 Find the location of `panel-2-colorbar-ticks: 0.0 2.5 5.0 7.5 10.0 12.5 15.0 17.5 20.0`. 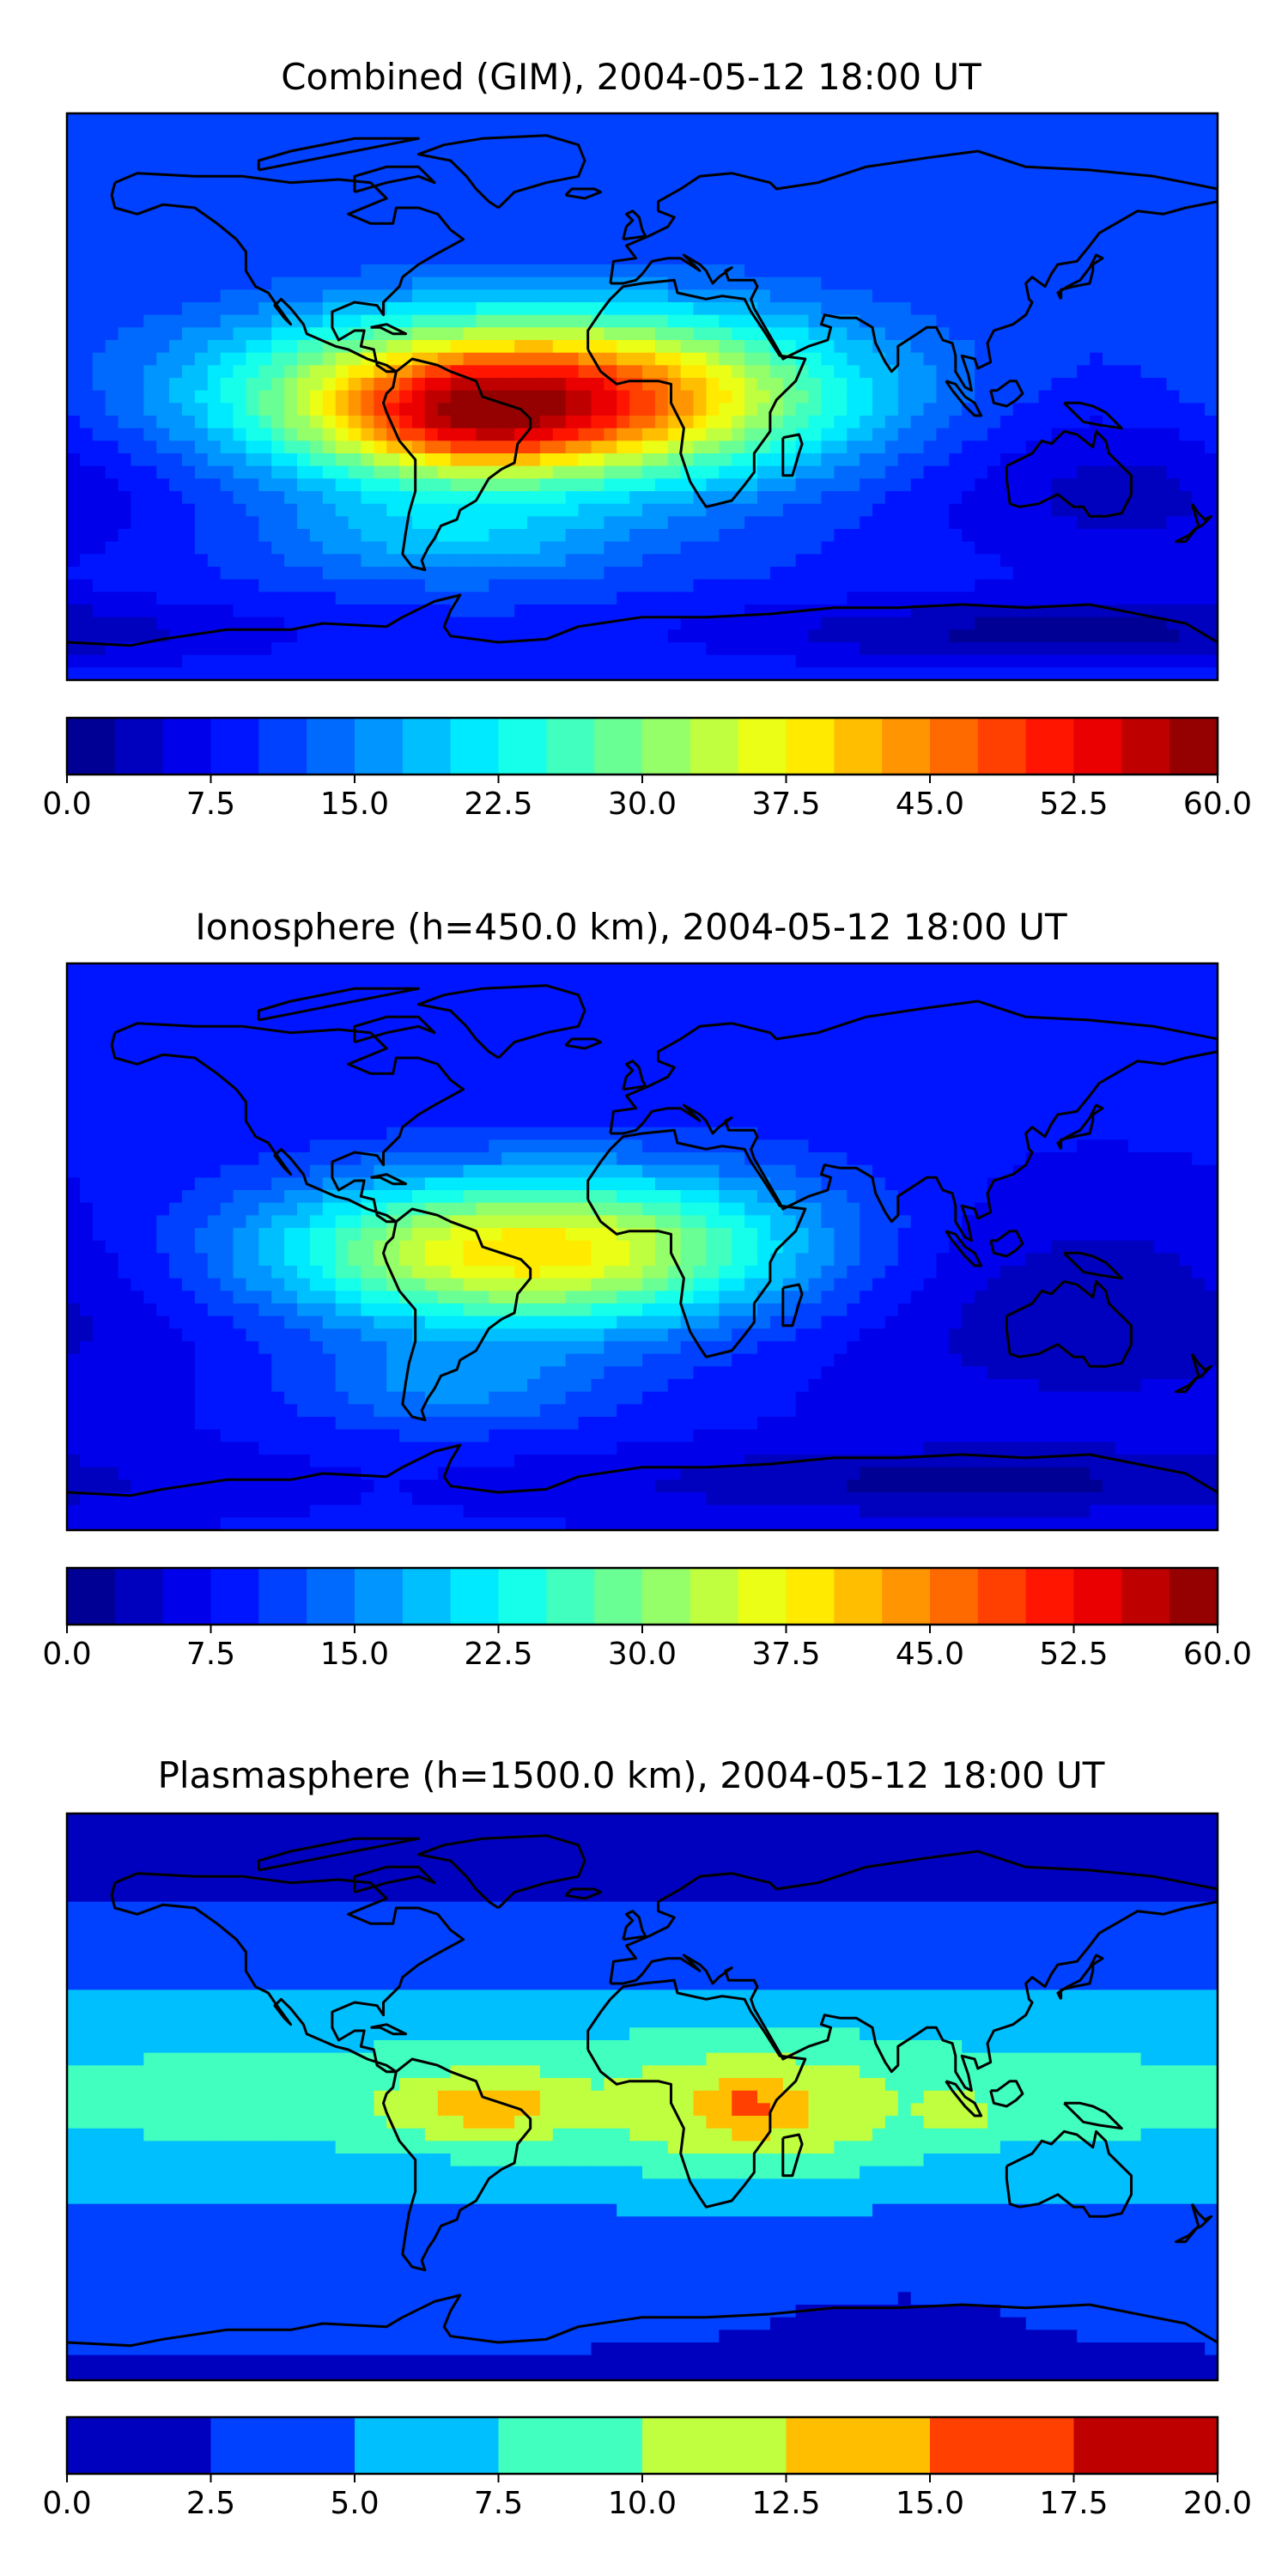

panel-2-colorbar-ticks: 0.0 2.5 5.0 7.5 10.0 12.5 15.0 17.5 20.0 is located at coordinates (647, 2497).